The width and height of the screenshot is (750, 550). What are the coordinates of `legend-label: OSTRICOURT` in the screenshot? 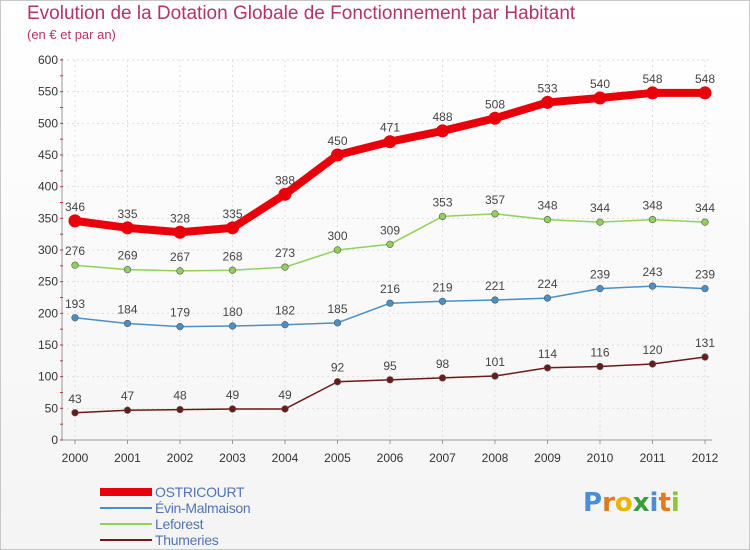 It's located at (200, 492).